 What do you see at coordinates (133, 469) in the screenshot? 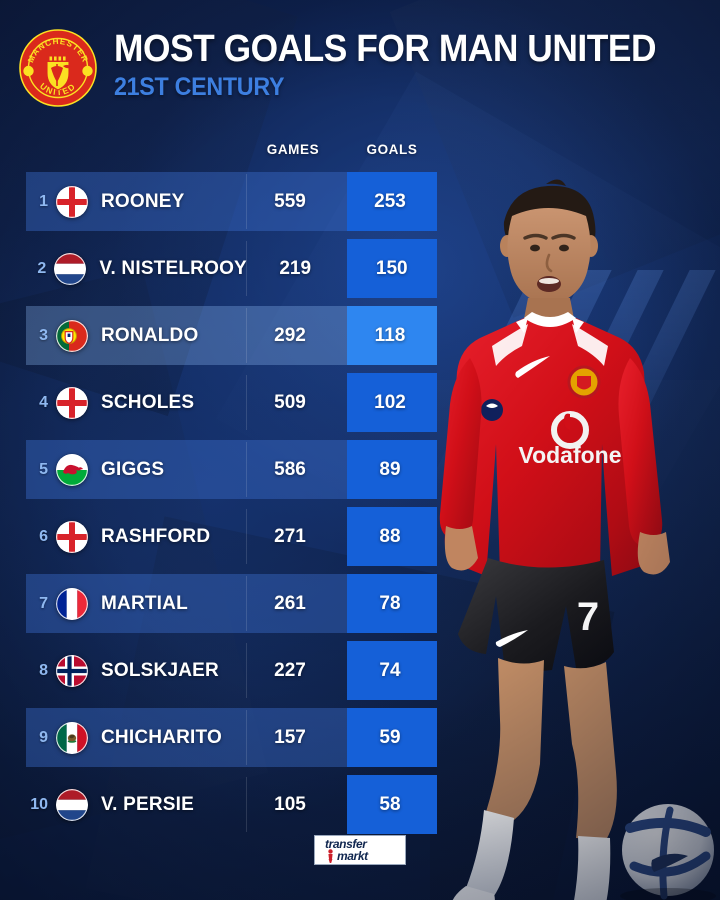
I see `player-name: GIGGS` at bounding box center [133, 469].